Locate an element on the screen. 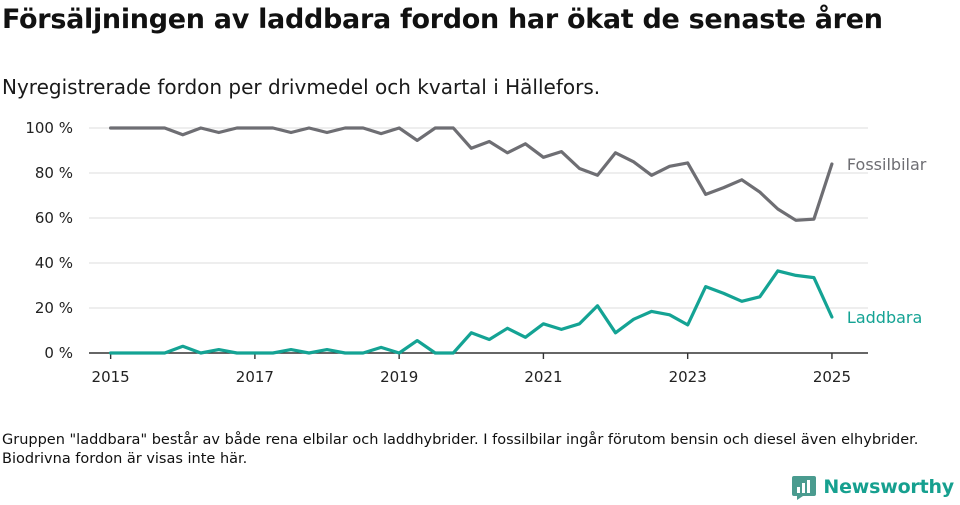  series-label-fossilbilar: Fossilbilar is located at coordinates (887, 164).